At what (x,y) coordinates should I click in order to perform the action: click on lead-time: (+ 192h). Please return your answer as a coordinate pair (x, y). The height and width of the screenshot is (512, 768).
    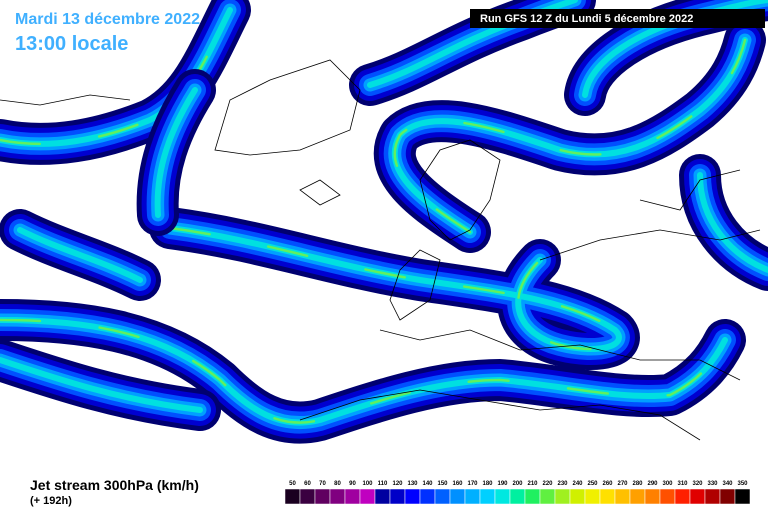
    Looking at the image, I should click on (51, 501).